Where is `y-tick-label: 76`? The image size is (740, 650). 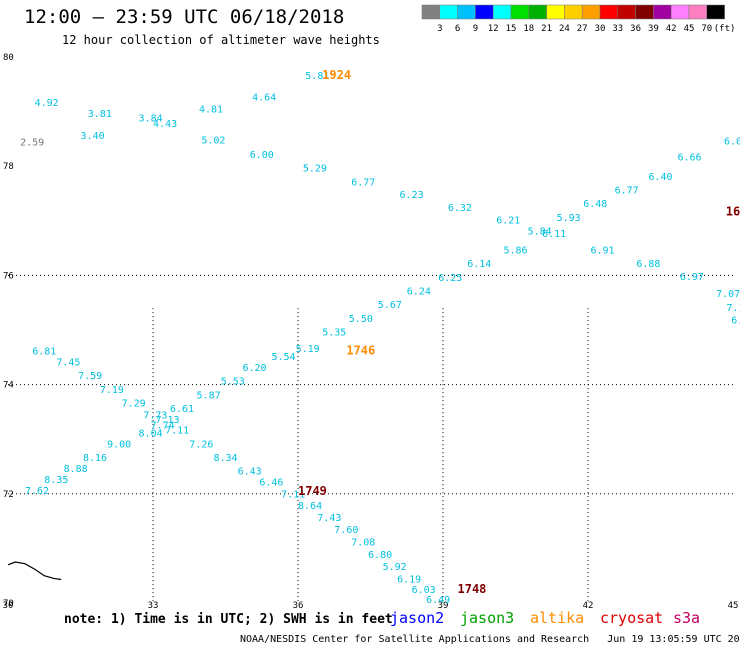
y-tick-label: 76 is located at coordinates (8, 276).